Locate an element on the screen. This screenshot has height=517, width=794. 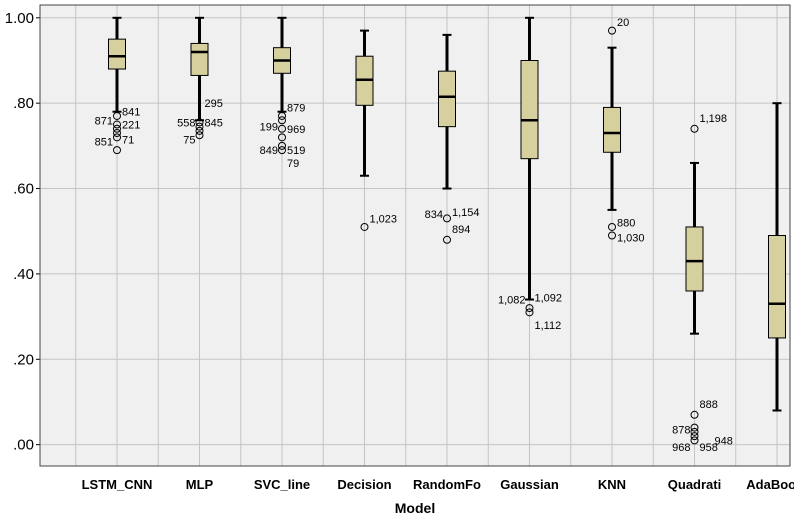
outlier-label: 845 is located at coordinates (214, 123).